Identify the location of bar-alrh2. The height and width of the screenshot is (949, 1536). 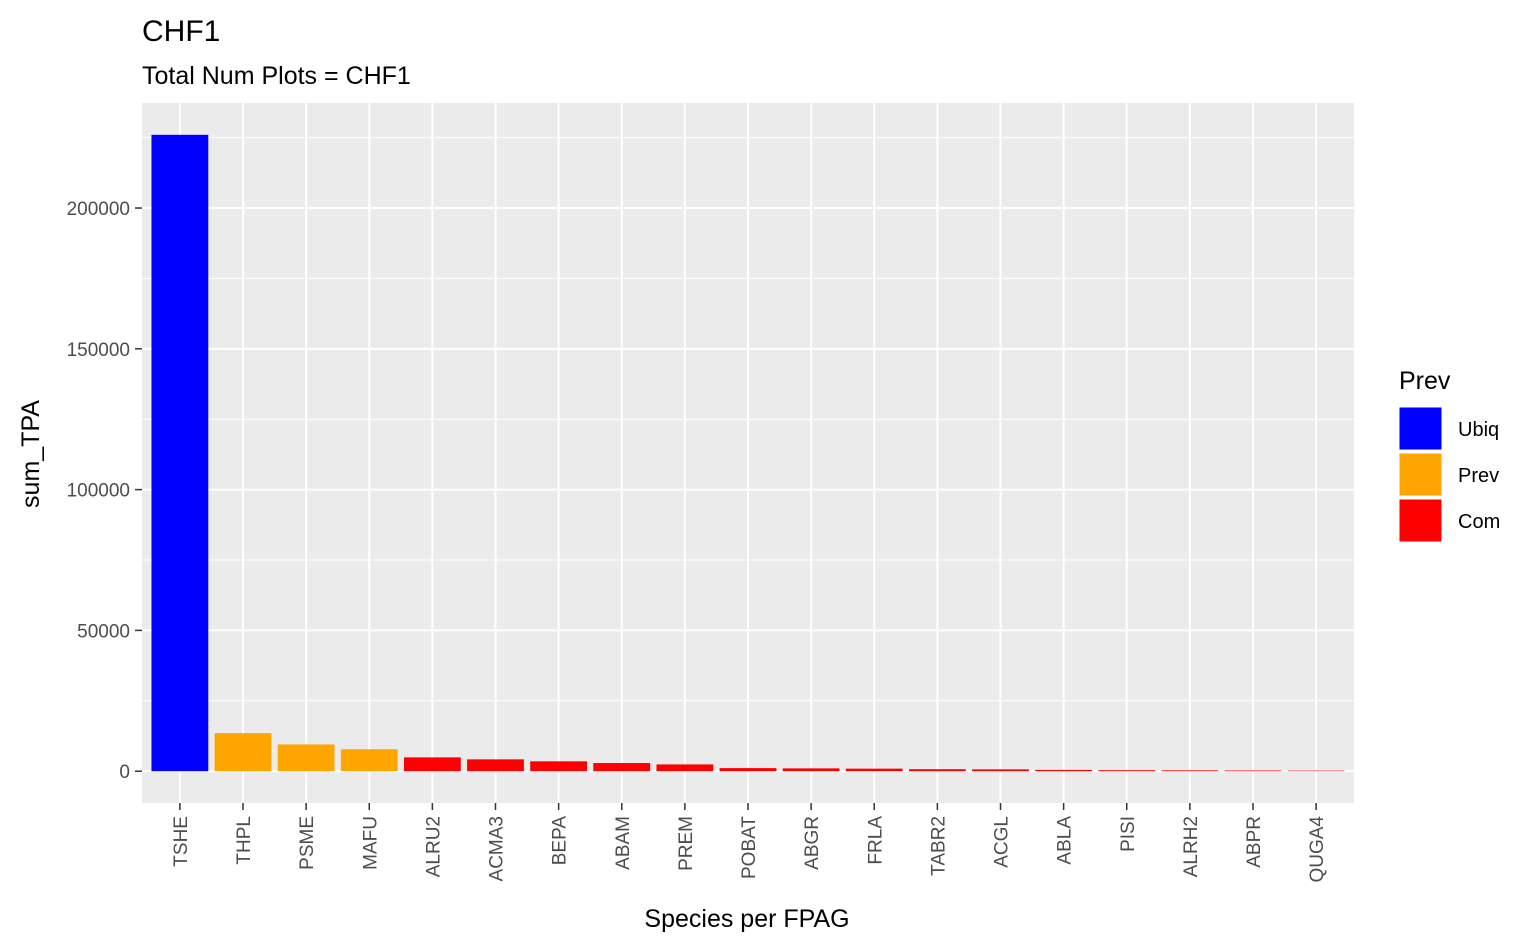
(1190, 771).